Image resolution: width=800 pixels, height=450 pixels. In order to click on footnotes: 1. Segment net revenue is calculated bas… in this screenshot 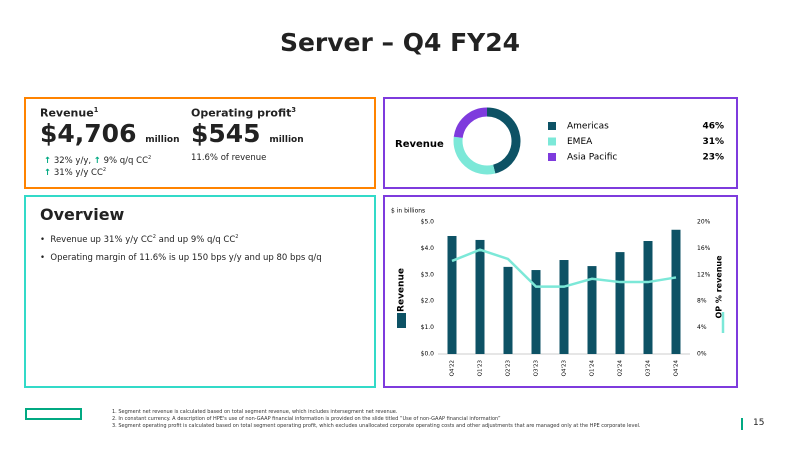, I will do `click(376, 419)`.